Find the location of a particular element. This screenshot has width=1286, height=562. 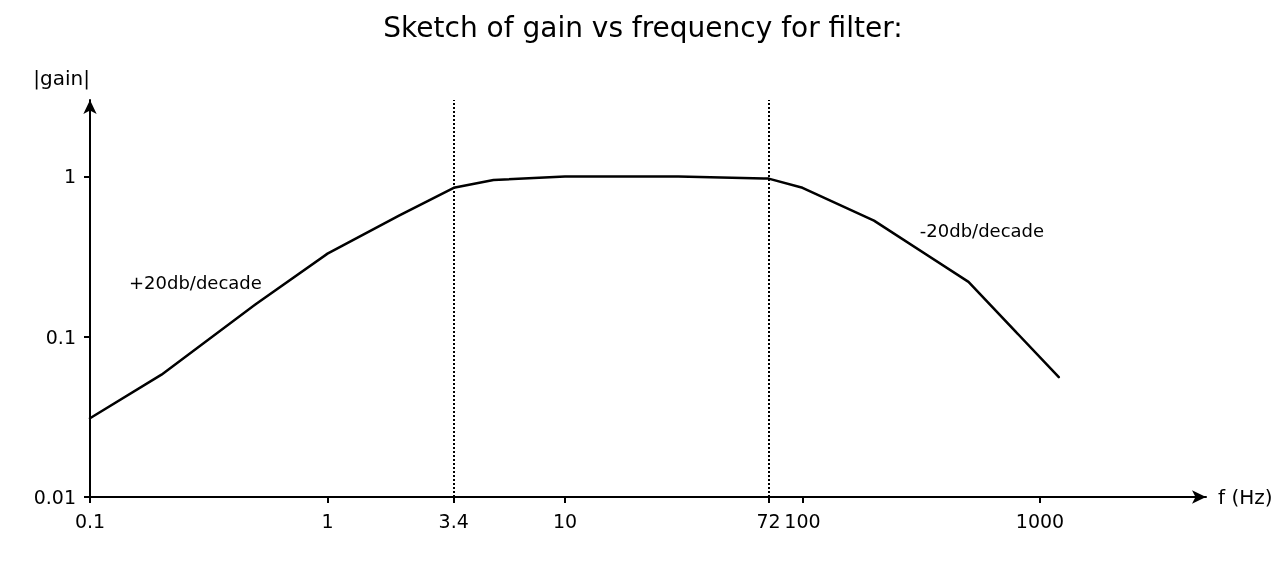

x-tick-label: 0.1 is located at coordinates (90, 520).